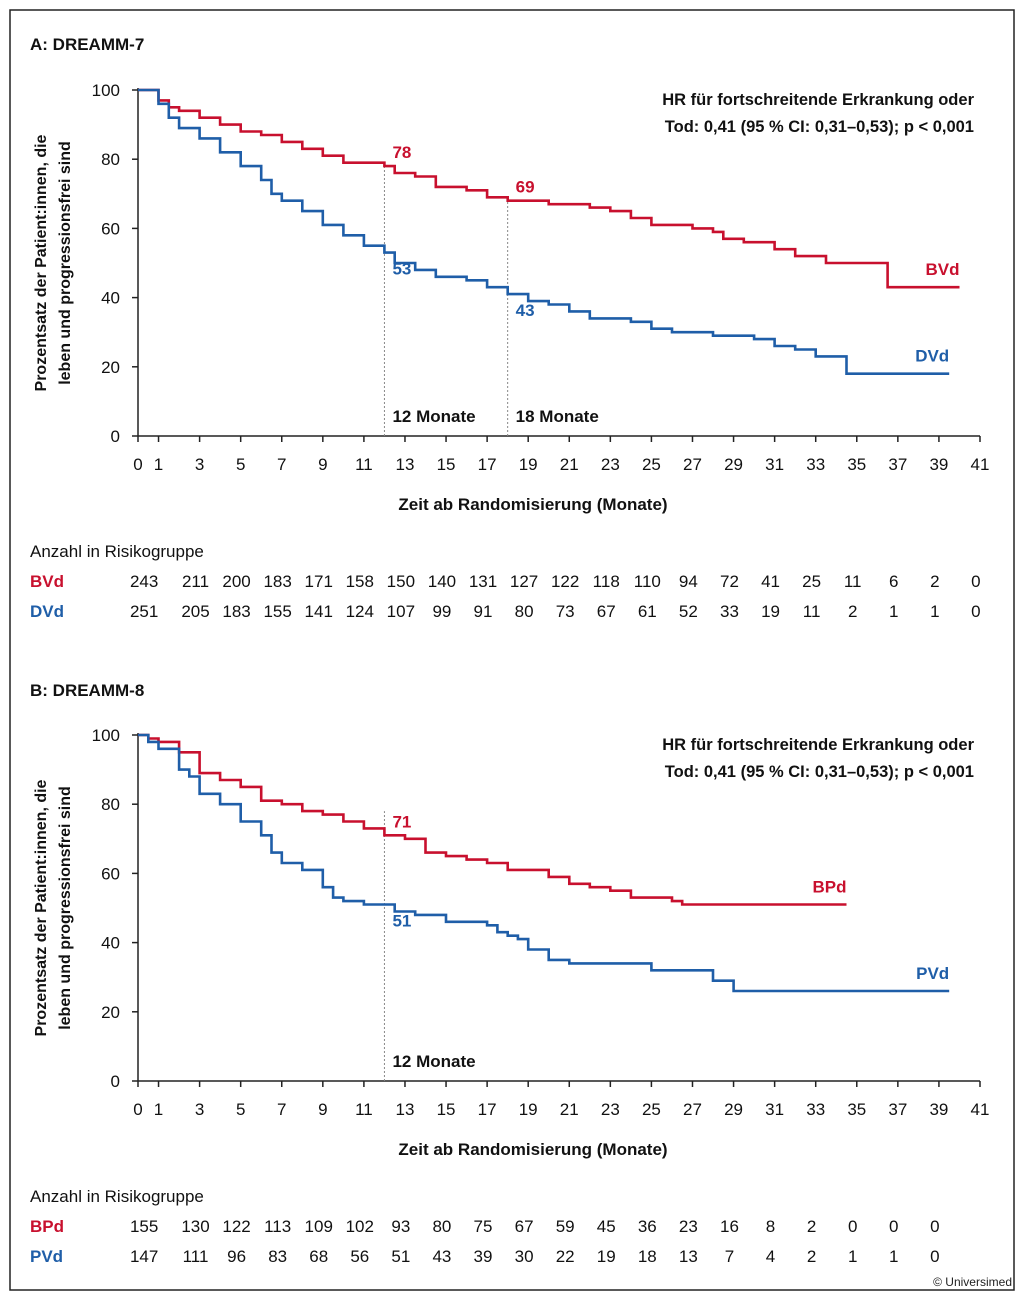  What do you see at coordinates (47, 581) in the screenshot?
I see `risk-row-label-bvd: BVd` at bounding box center [47, 581].